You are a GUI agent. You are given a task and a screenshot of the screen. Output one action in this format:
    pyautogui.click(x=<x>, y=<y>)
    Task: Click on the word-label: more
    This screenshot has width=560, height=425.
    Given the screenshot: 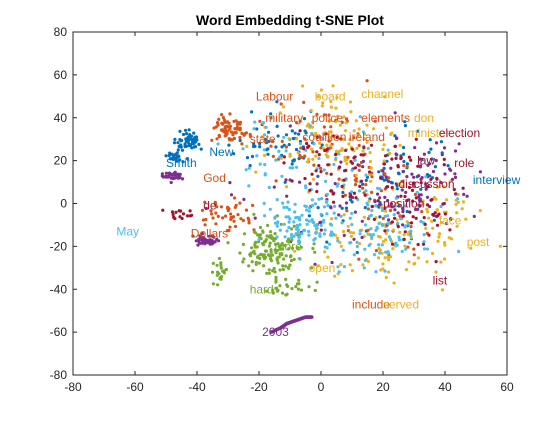 What is the action you would take?
    pyautogui.click(x=289, y=246)
    